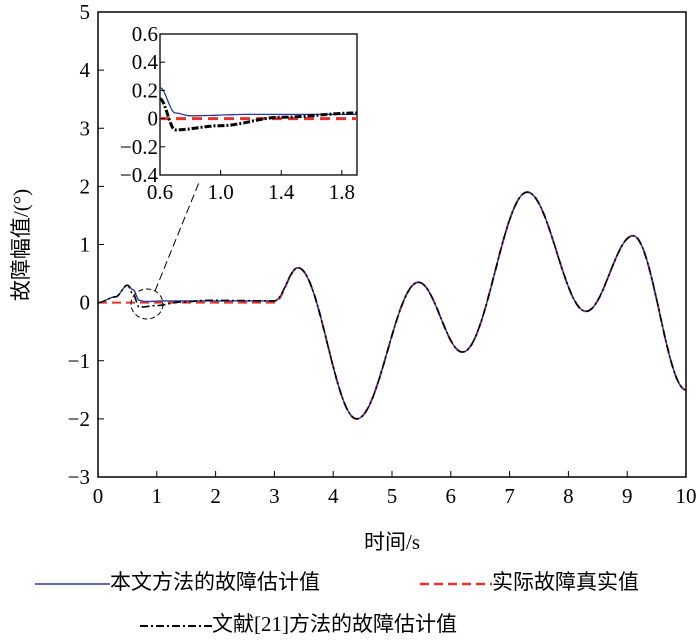 This screenshot has height=641, width=700. I want to click on inset-y-tick-label: 0, so click(153, 119).